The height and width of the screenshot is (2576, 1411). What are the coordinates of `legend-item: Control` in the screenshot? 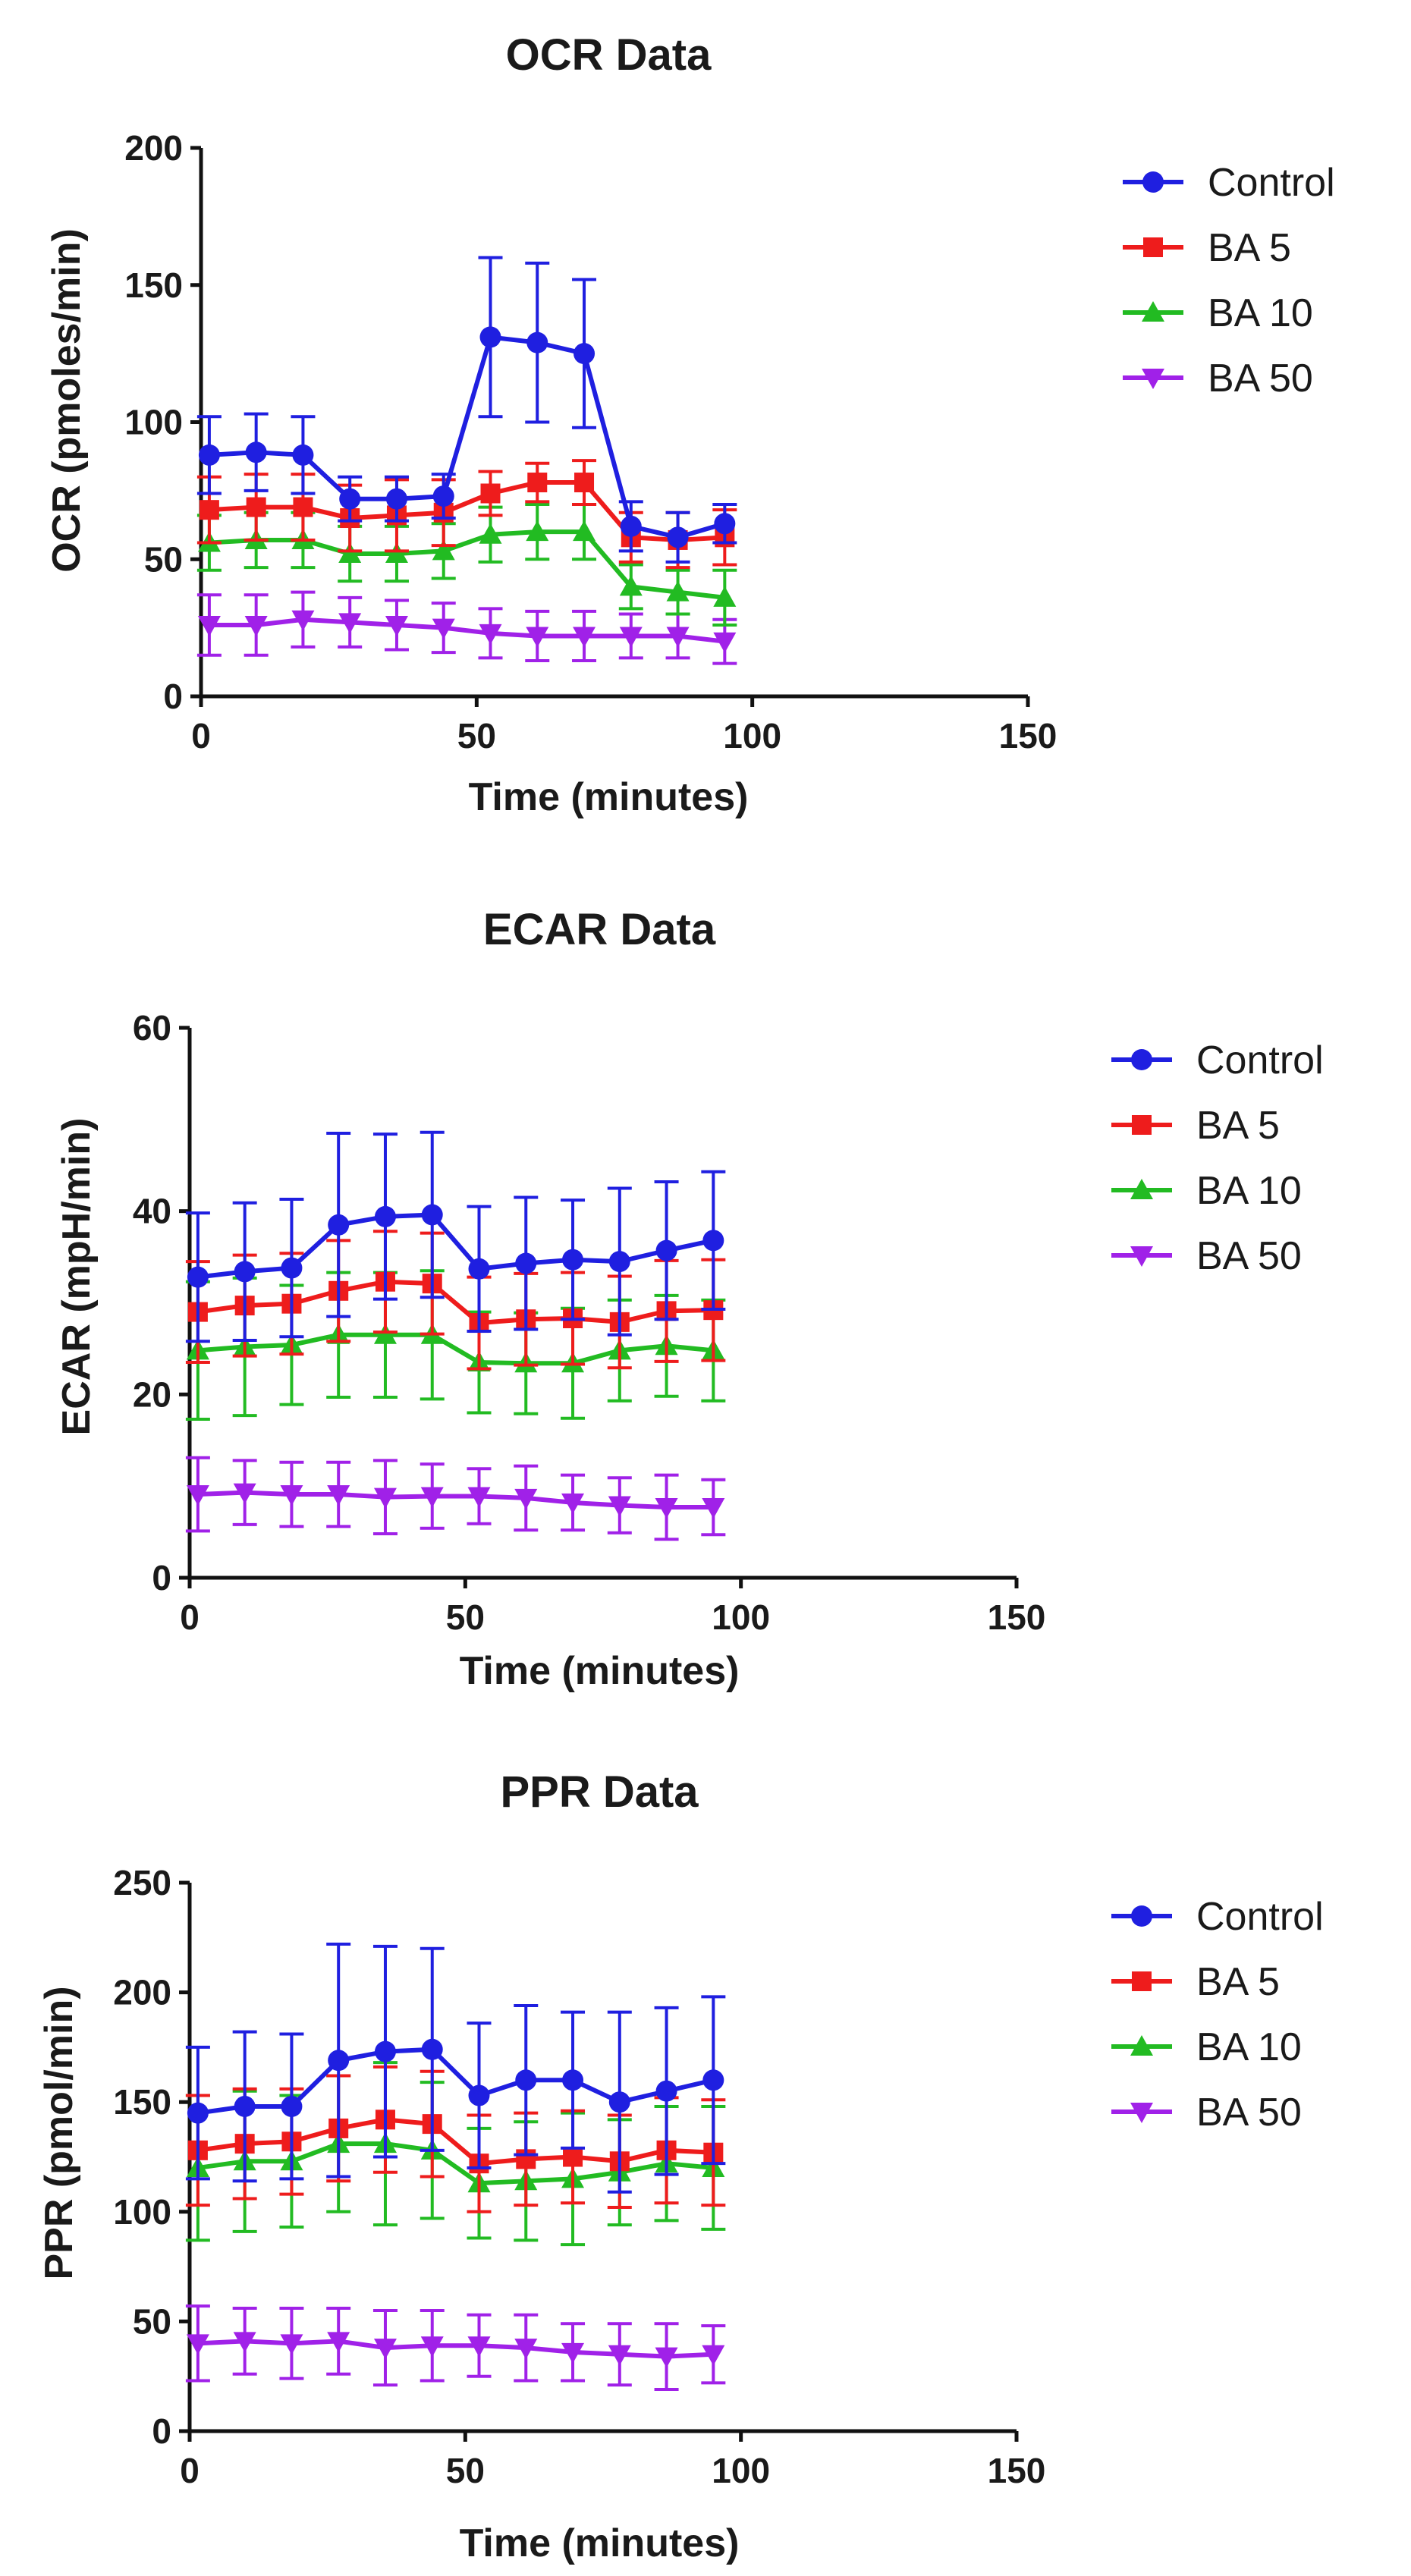 It's located at (1217, 1917).